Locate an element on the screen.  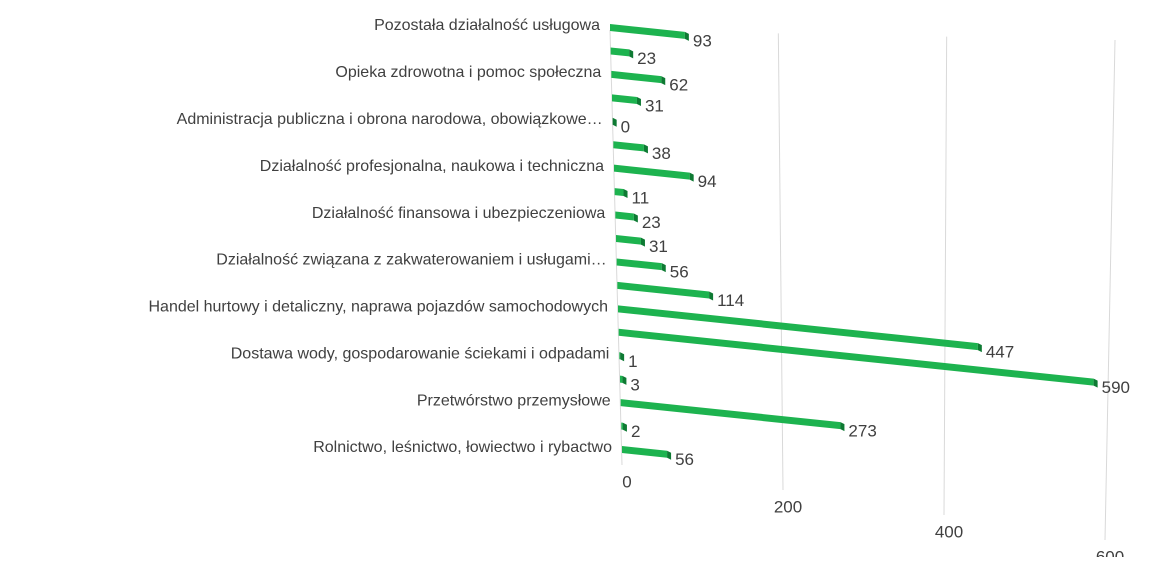
value-label: 2 is located at coordinates (635, 431).